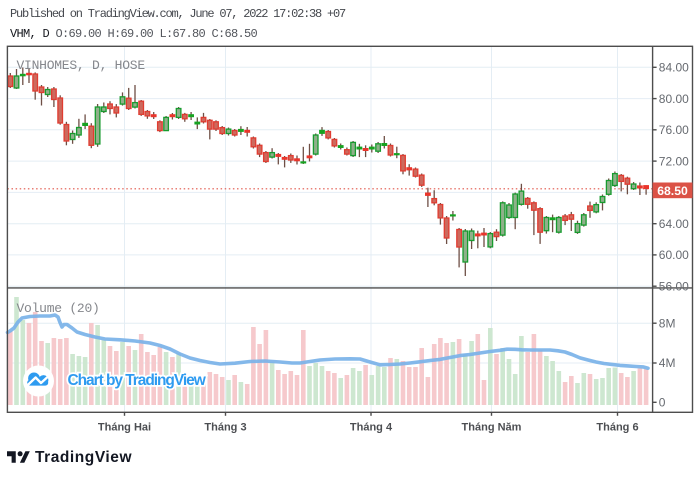  Describe the element at coordinates (674, 130) in the screenshot. I see `svg-text: 76.00` at that location.